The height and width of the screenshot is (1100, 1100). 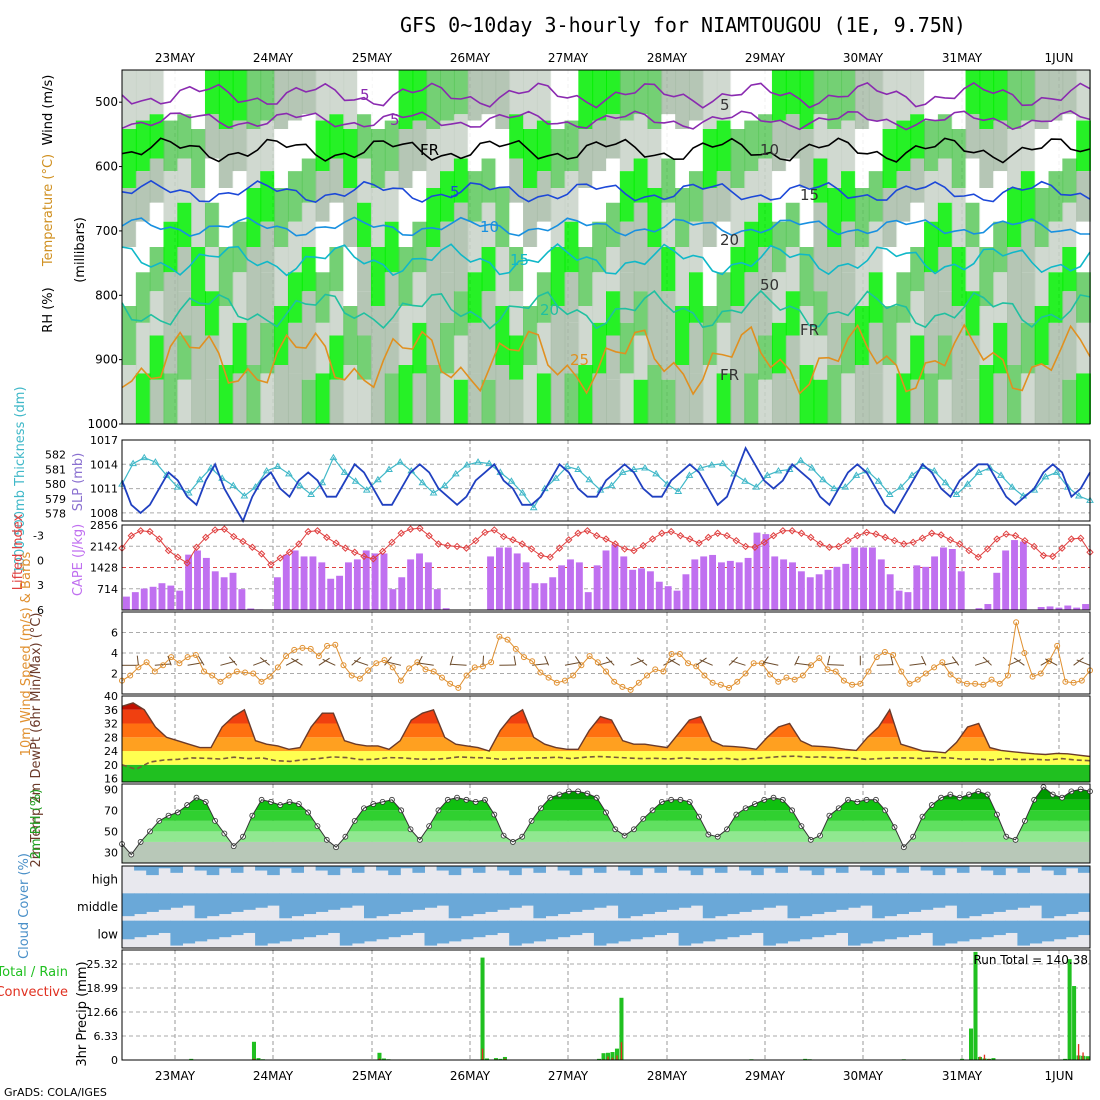 What do you see at coordinates (455, 192) in the screenshot?
I see `contour-label: 5` at bounding box center [455, 192].